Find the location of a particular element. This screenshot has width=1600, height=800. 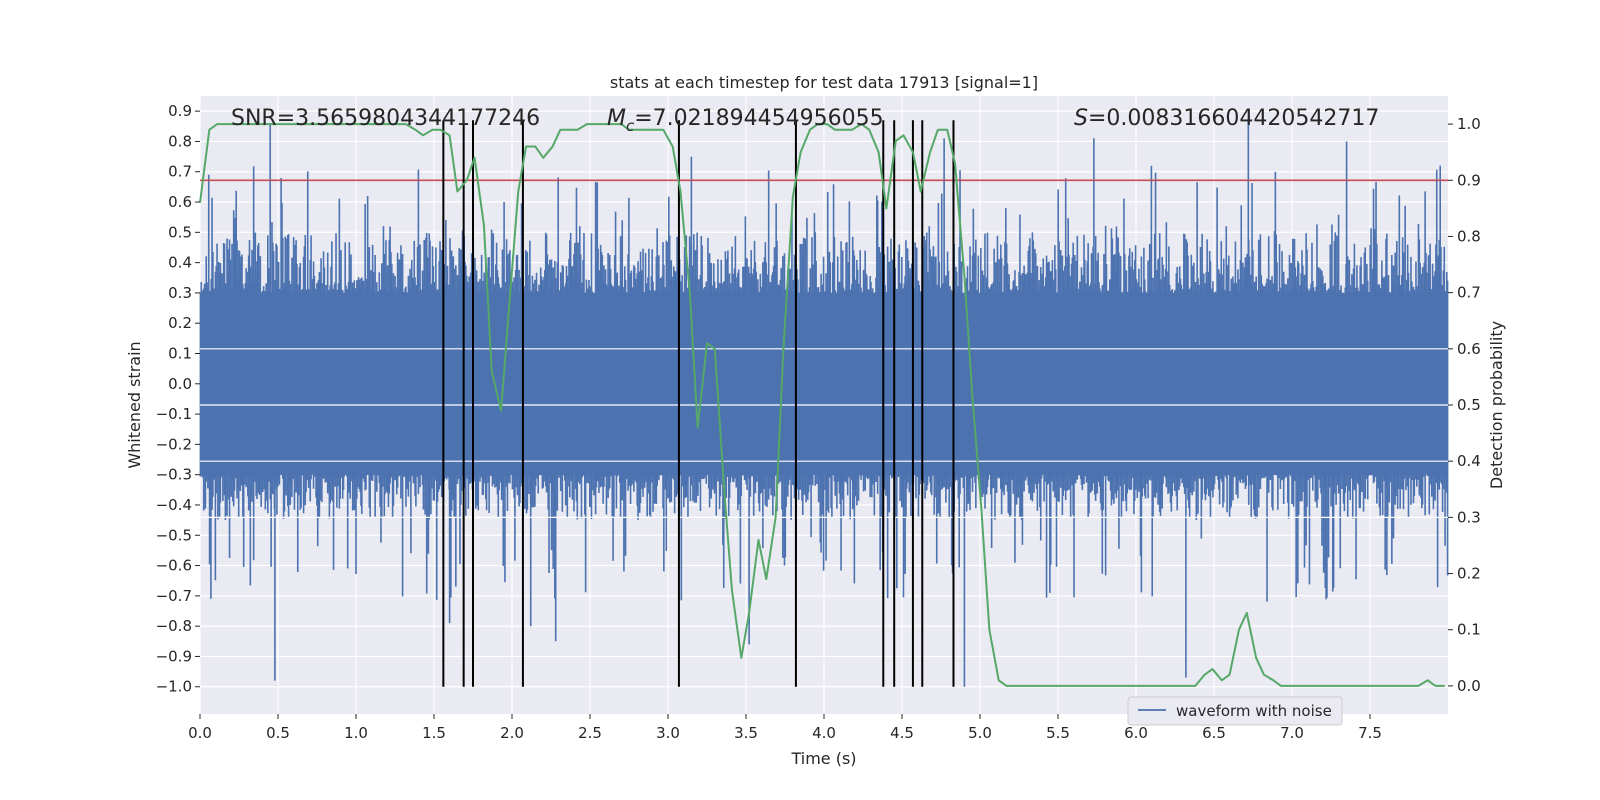

y2-tick-label: 0.9 is located at coordinates (1469, 180).